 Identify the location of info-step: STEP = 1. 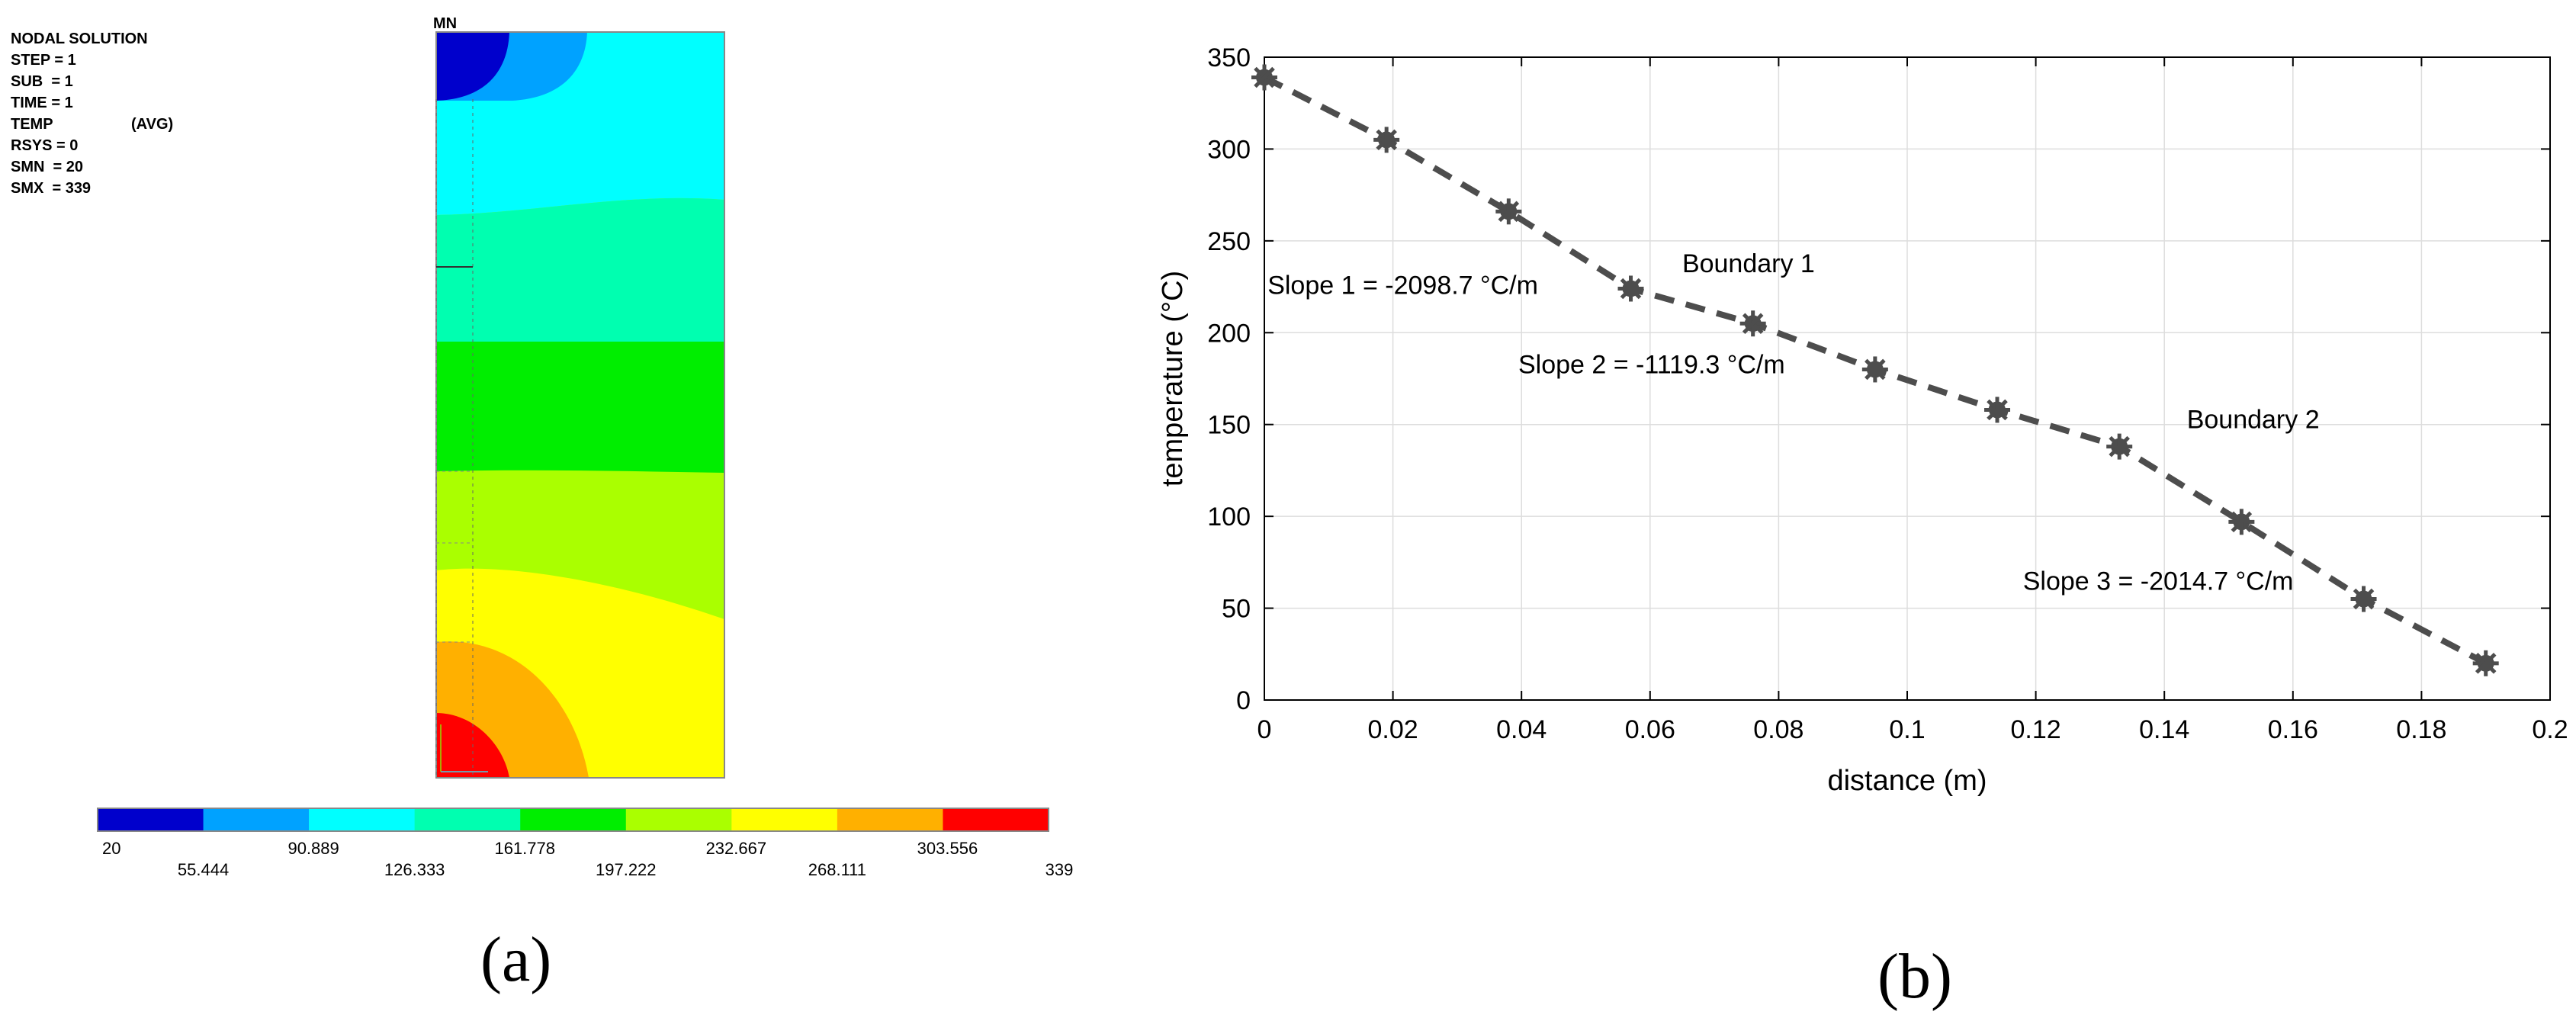
(43, 60).